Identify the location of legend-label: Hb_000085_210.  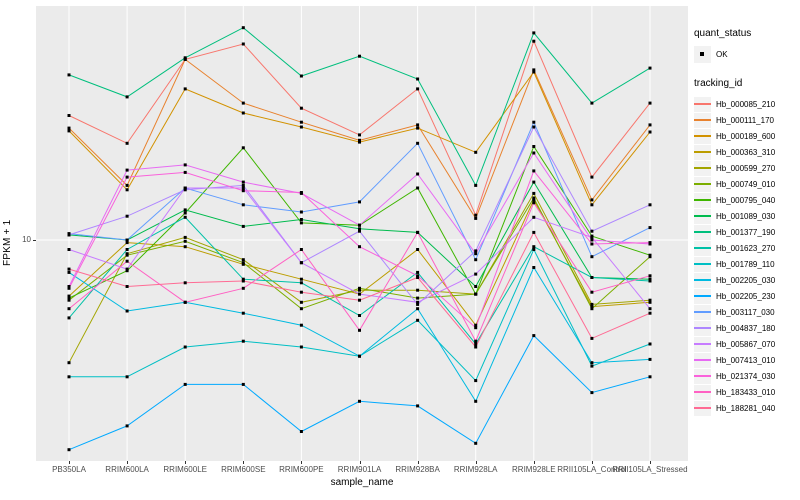
(746, 104).